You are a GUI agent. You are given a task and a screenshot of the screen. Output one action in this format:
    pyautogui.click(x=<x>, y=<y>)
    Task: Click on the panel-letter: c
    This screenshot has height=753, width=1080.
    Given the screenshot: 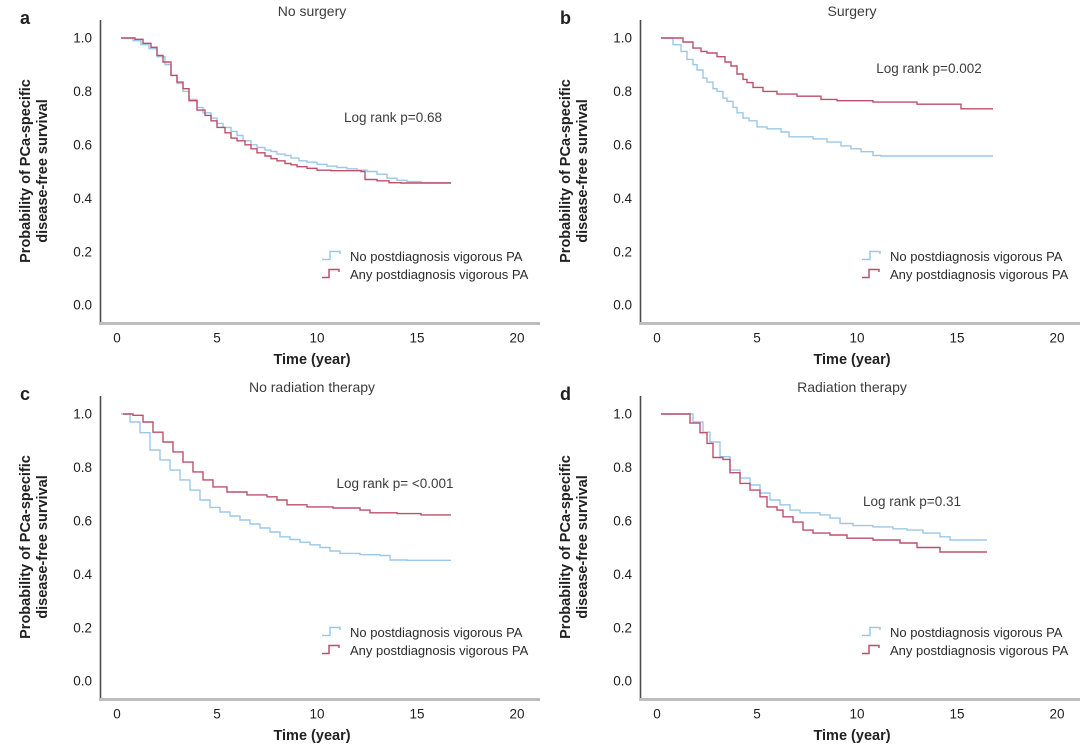 What is the action you would take?
    pyautogui.click(x=25, y=394)
    